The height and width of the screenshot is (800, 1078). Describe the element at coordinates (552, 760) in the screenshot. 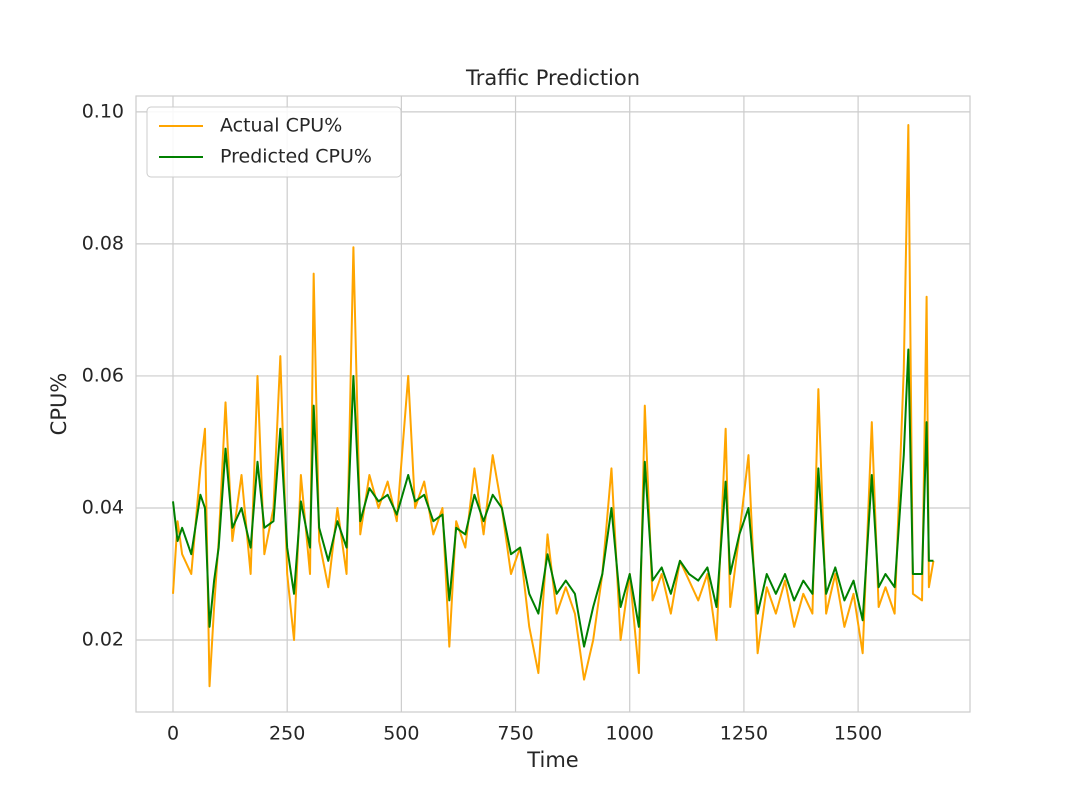

I see `x-axis-label: Time` at that location.